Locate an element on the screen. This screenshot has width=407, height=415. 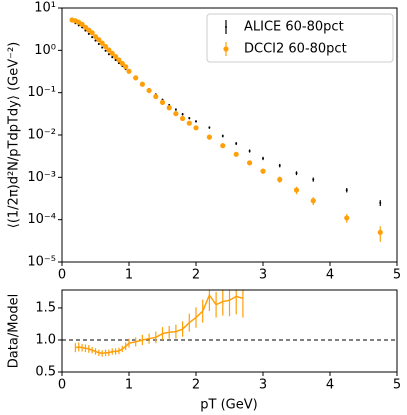
legend-label: DCCI2 60-80pct is located at coordinates (295, 49).